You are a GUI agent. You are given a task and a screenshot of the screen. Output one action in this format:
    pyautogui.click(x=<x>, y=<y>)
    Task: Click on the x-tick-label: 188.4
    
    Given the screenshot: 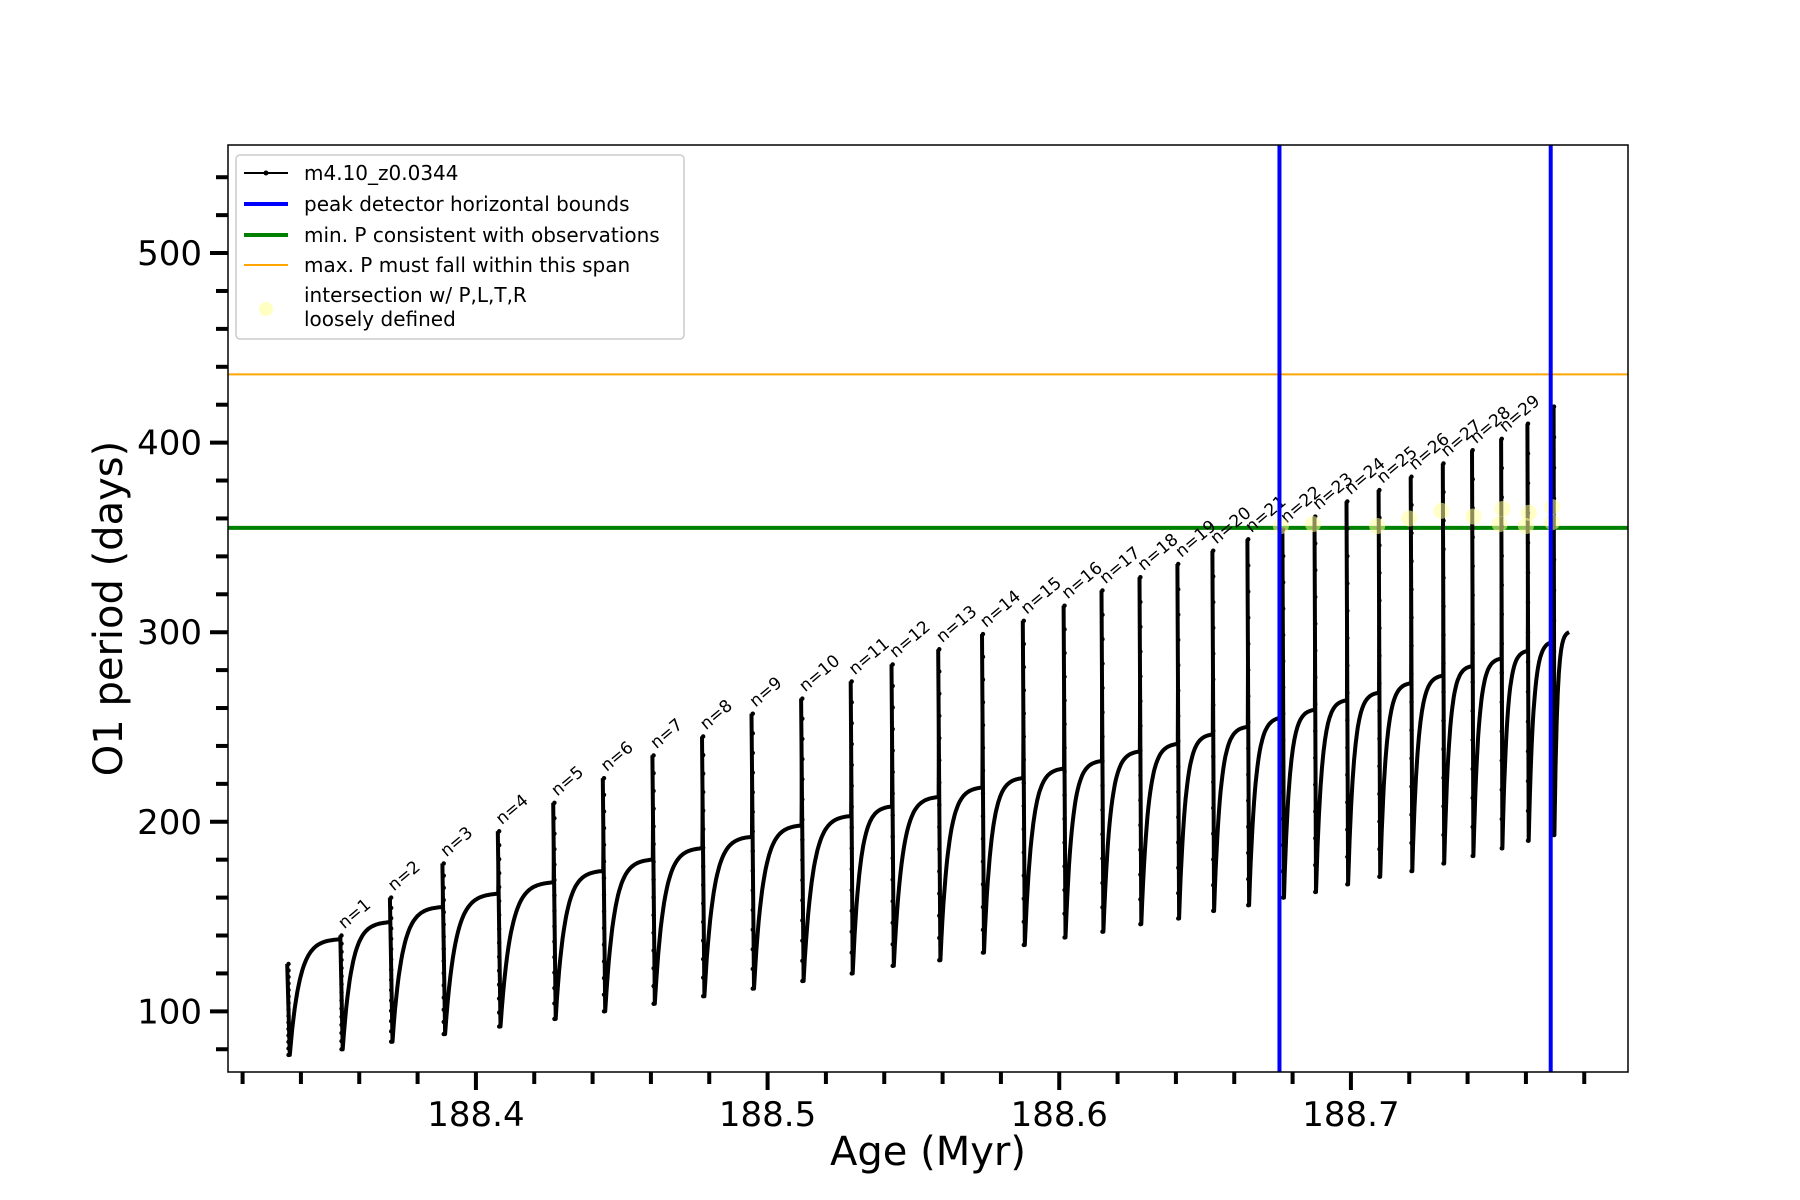 What is the action you would take?
    pyautogui.click(x=475, y=1115)
    